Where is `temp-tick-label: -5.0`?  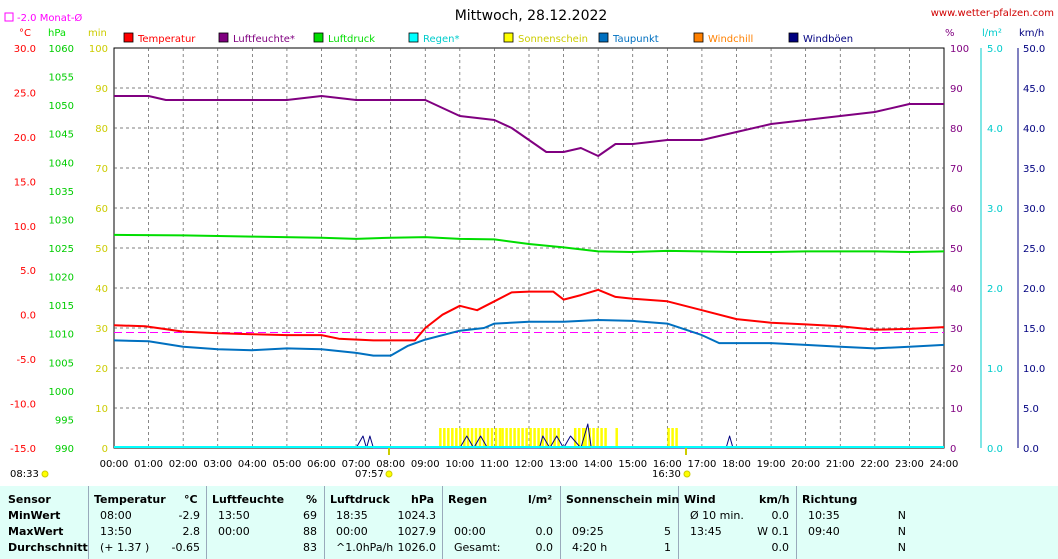 temp-tick-label: -5.0 is located at coordinates (26, 360).